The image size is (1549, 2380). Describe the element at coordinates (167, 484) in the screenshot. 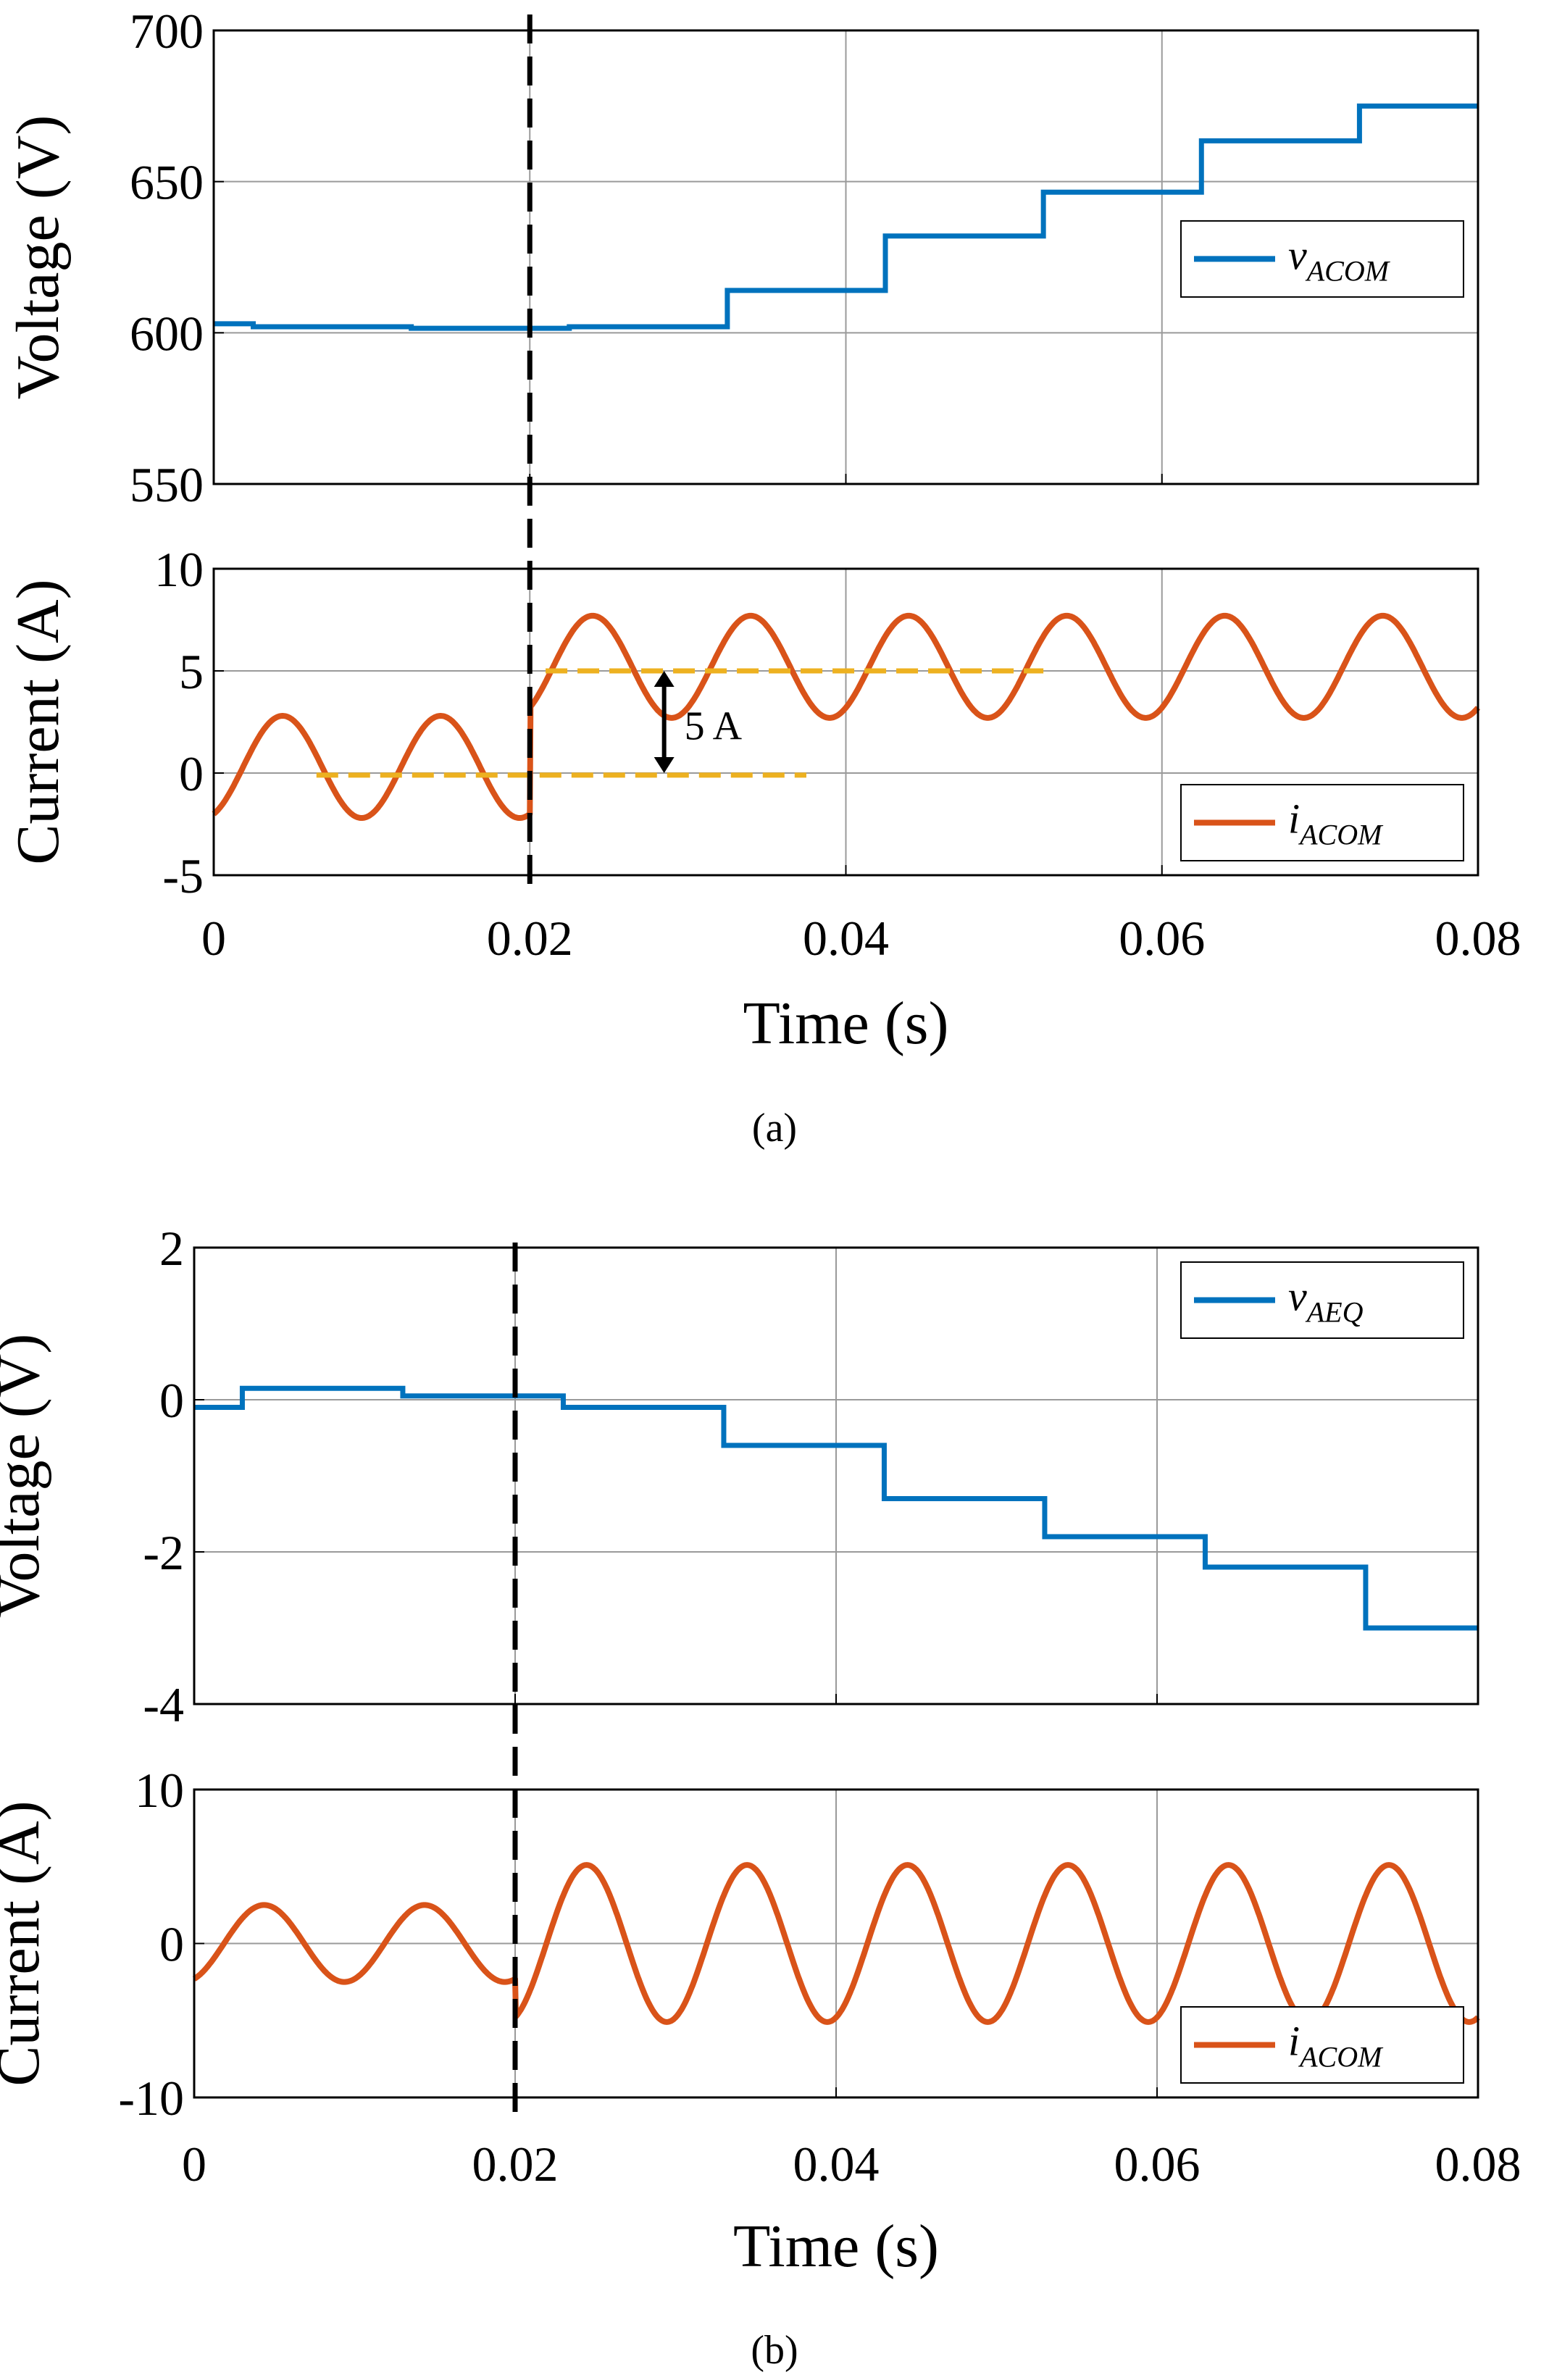

I see `y-tick-label: 550` at that location.